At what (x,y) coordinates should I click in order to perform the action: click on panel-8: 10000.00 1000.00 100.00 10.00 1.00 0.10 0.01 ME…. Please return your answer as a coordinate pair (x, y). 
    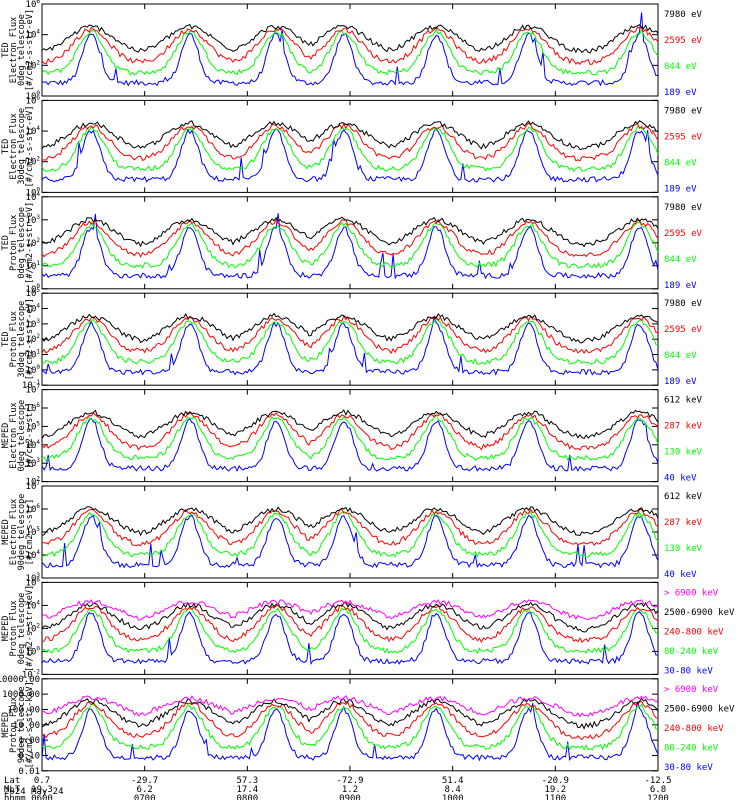
    Looking at the image, I should click on (367, 726).